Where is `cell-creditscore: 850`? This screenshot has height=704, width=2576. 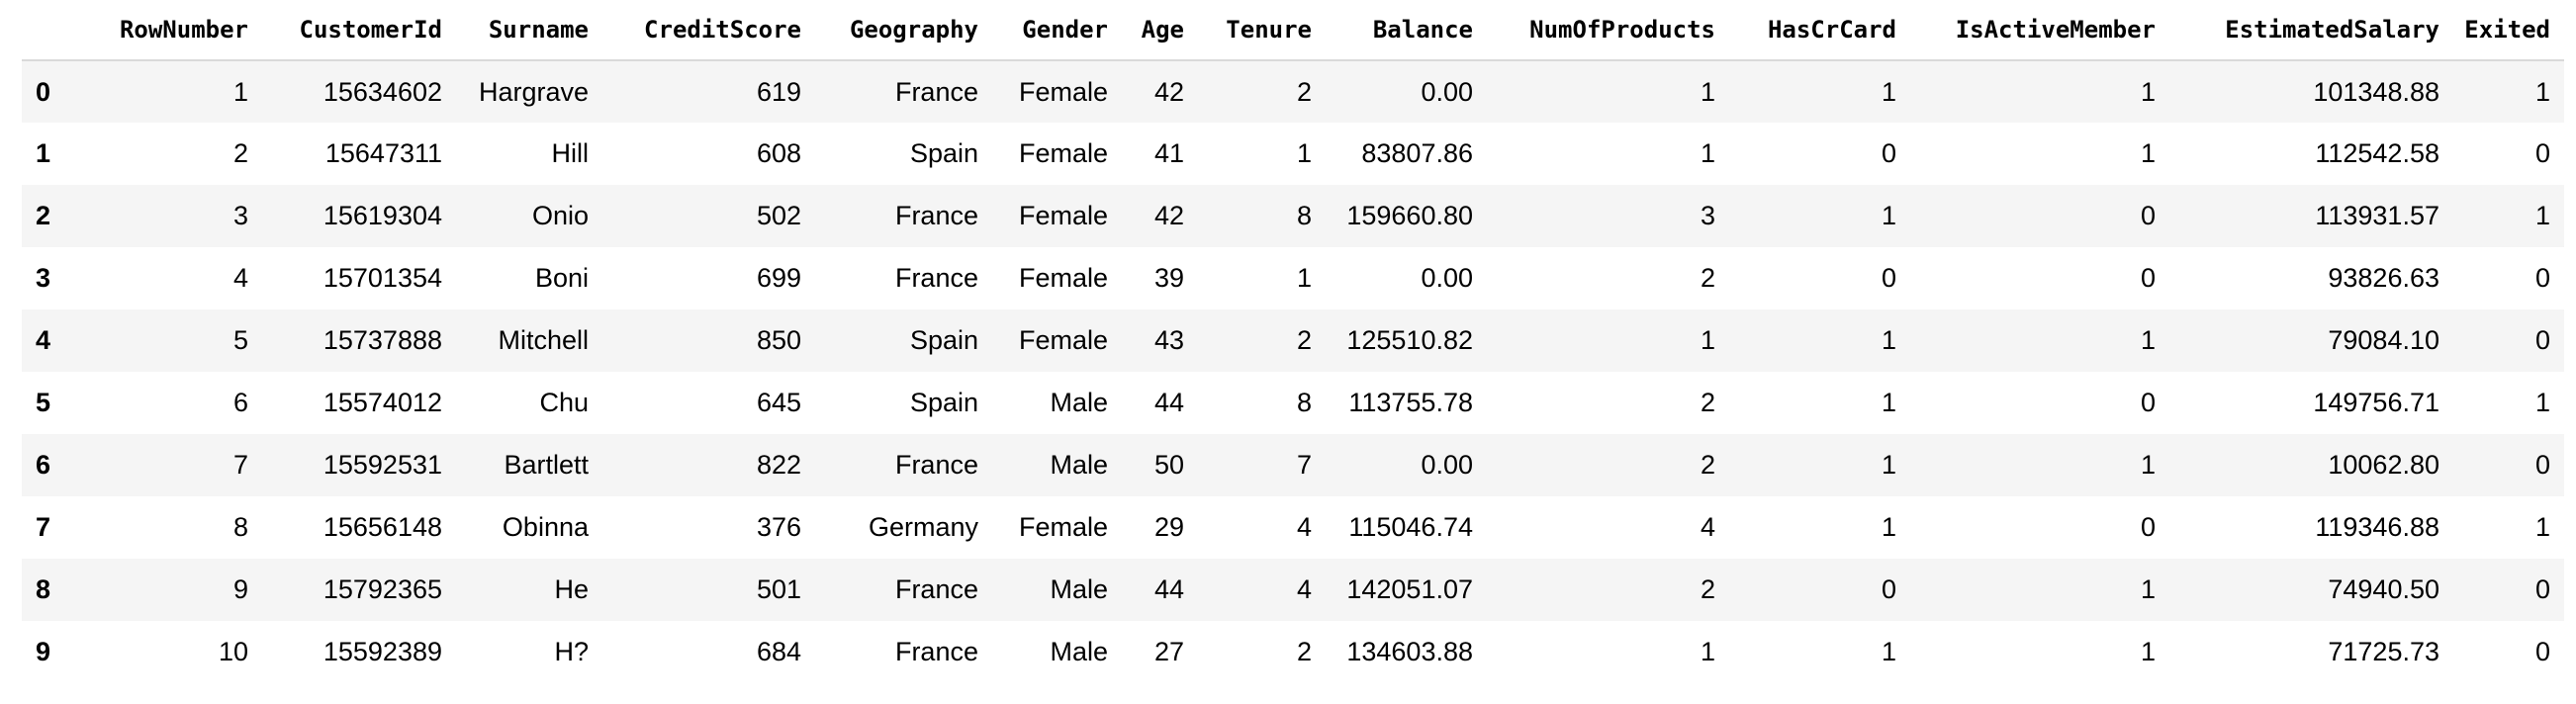 cell-creditscore: 850 is located at coordinates (778, 340).